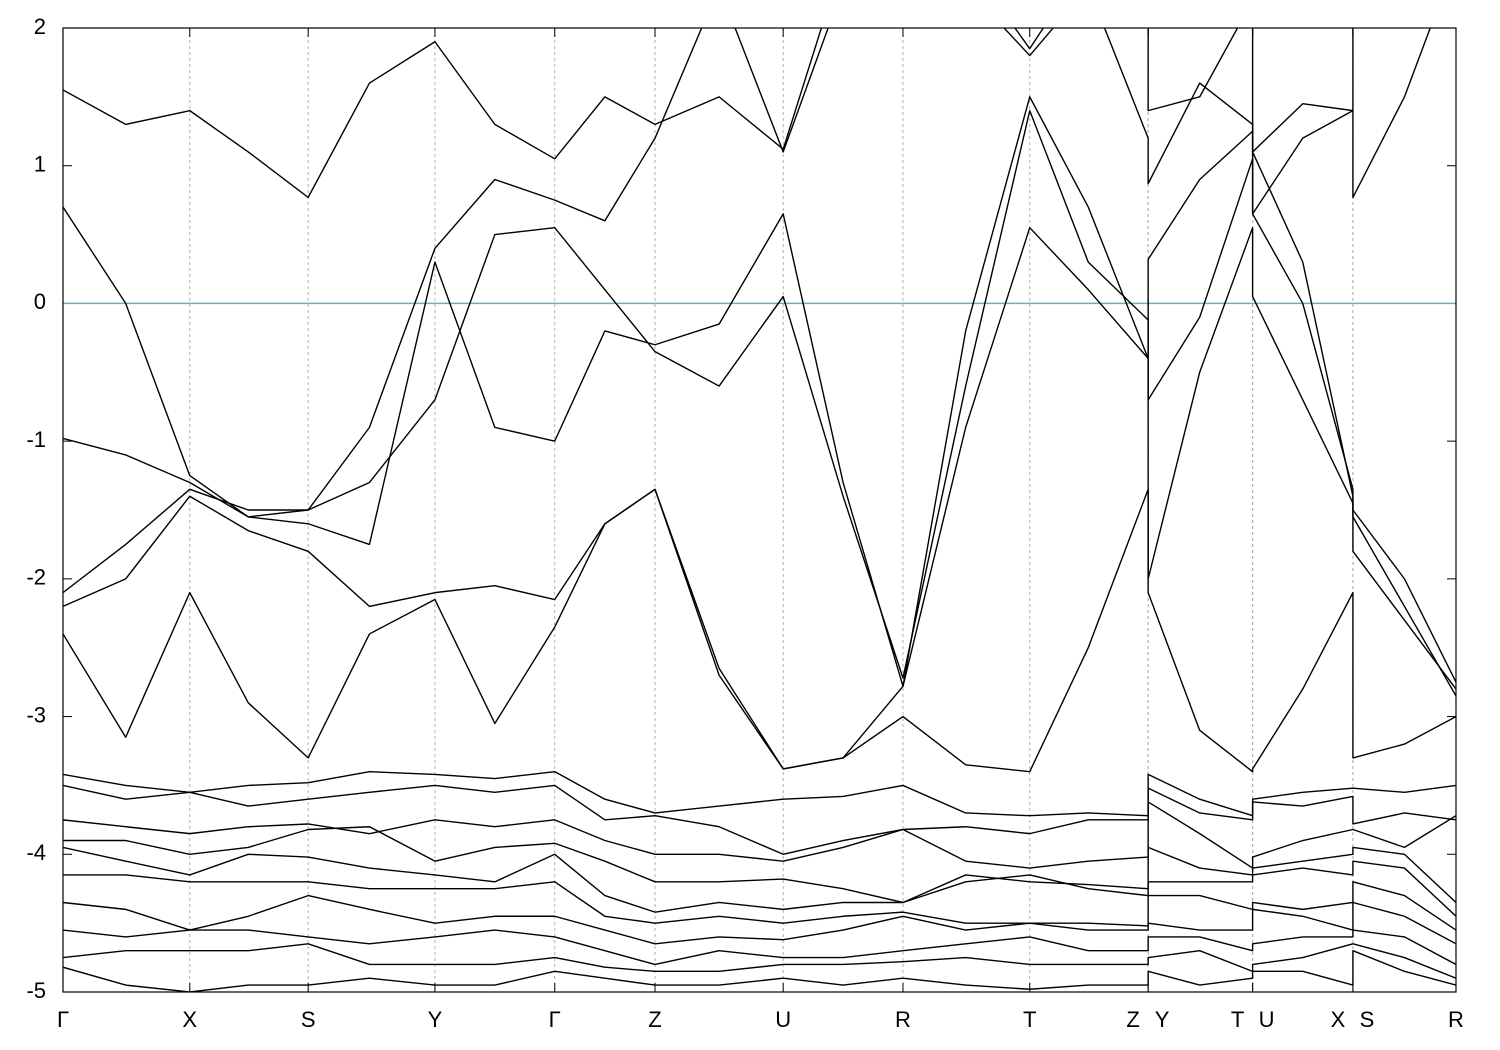 The width and height of the screenshot is (1500, 1050). What do you see at coordinates (36, 439) in the screenshot?
I see `y-tick-label: -1` at bounding box center [36, 439].